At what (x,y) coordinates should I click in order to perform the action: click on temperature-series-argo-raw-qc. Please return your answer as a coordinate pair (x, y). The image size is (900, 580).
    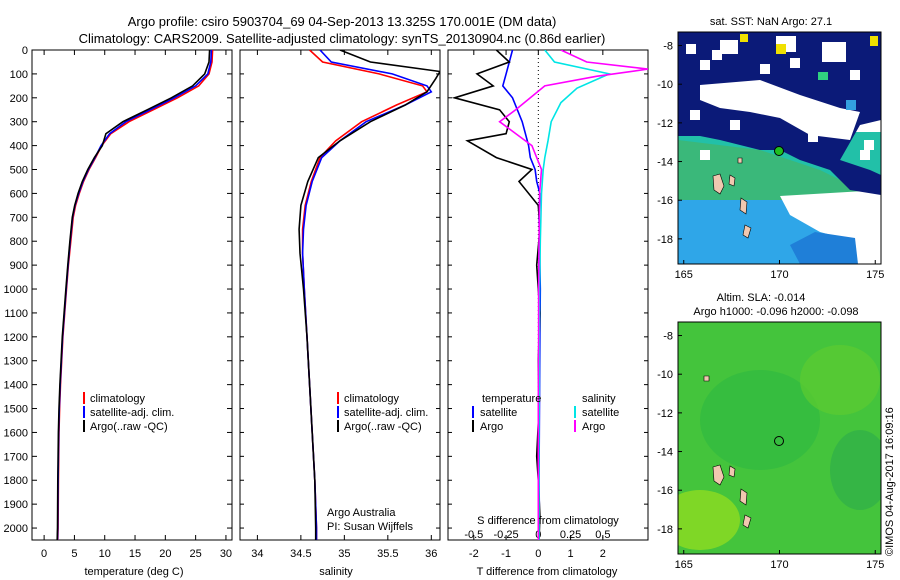
    Looking at the image, I should click on (133, 295).